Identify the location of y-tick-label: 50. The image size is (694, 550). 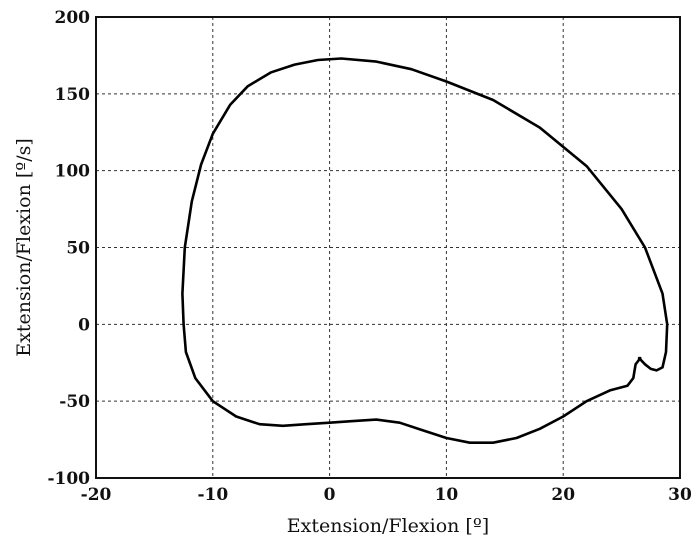
(78, 249).